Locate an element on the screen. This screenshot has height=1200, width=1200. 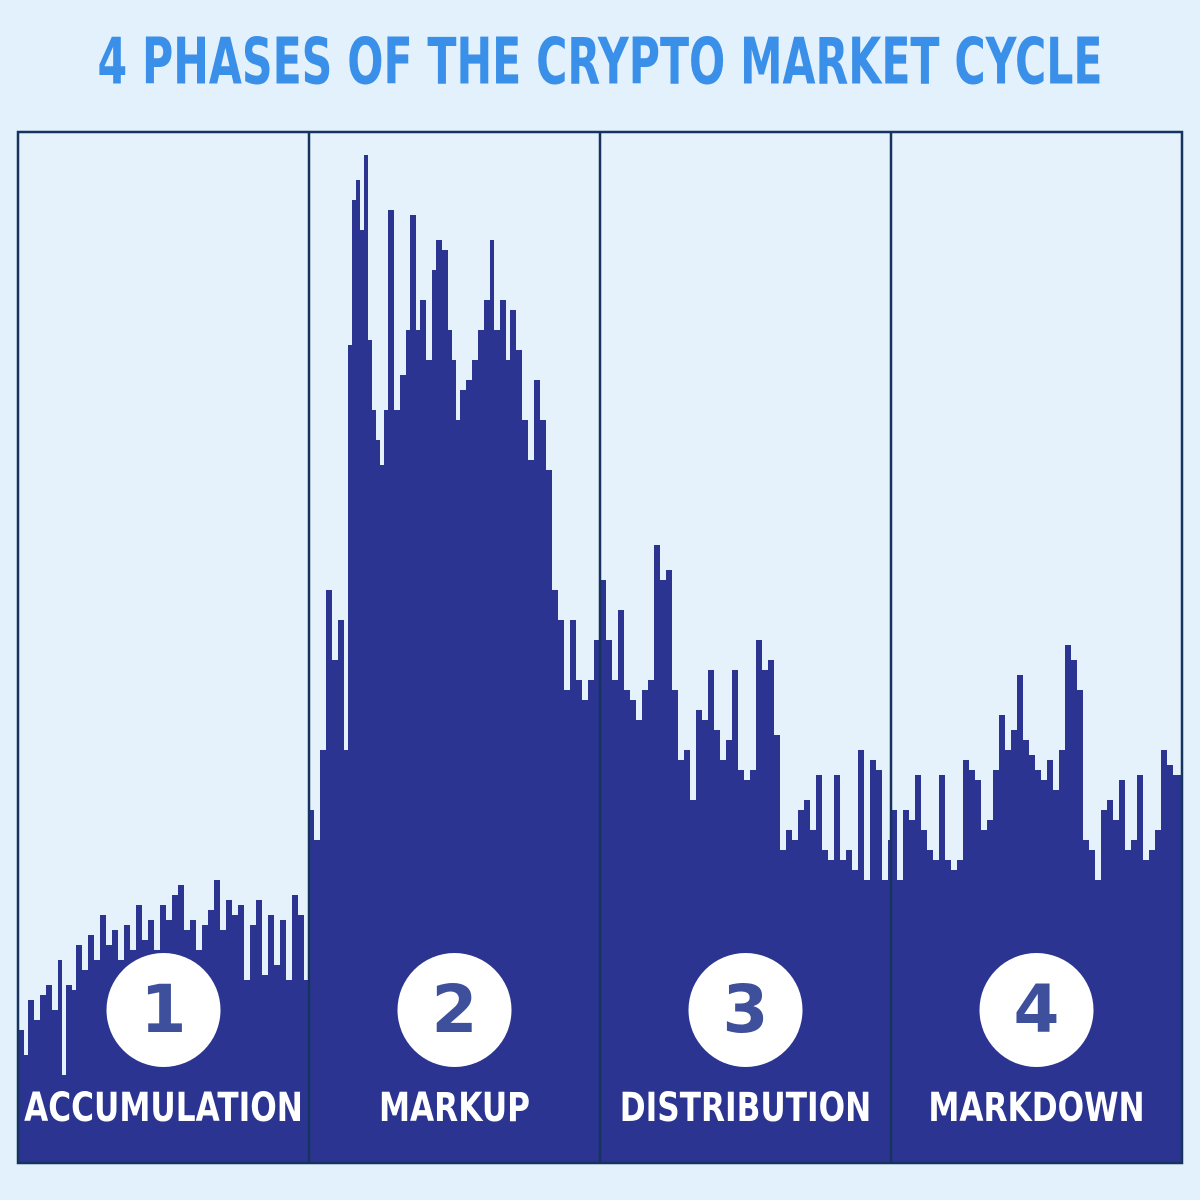
phase-name: MARKDOWN is located at coordinates (1036, 1108).